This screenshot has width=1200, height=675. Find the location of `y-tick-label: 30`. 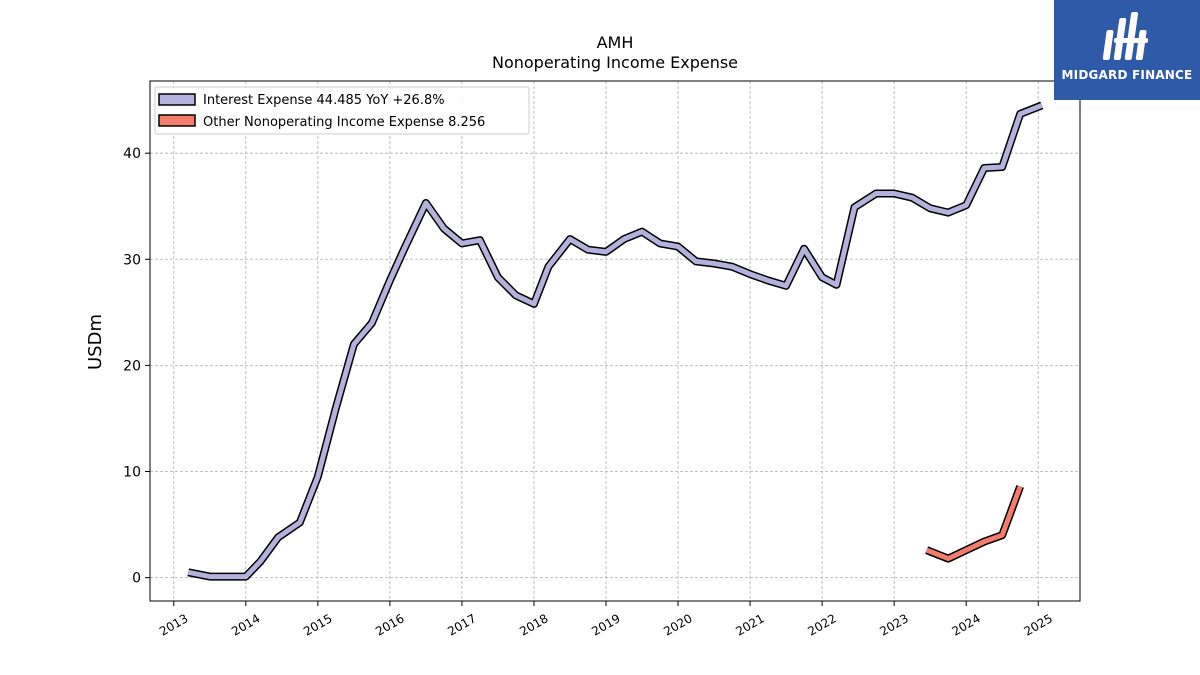

y-tick-label: 30 is located at coordinates (132, 260).